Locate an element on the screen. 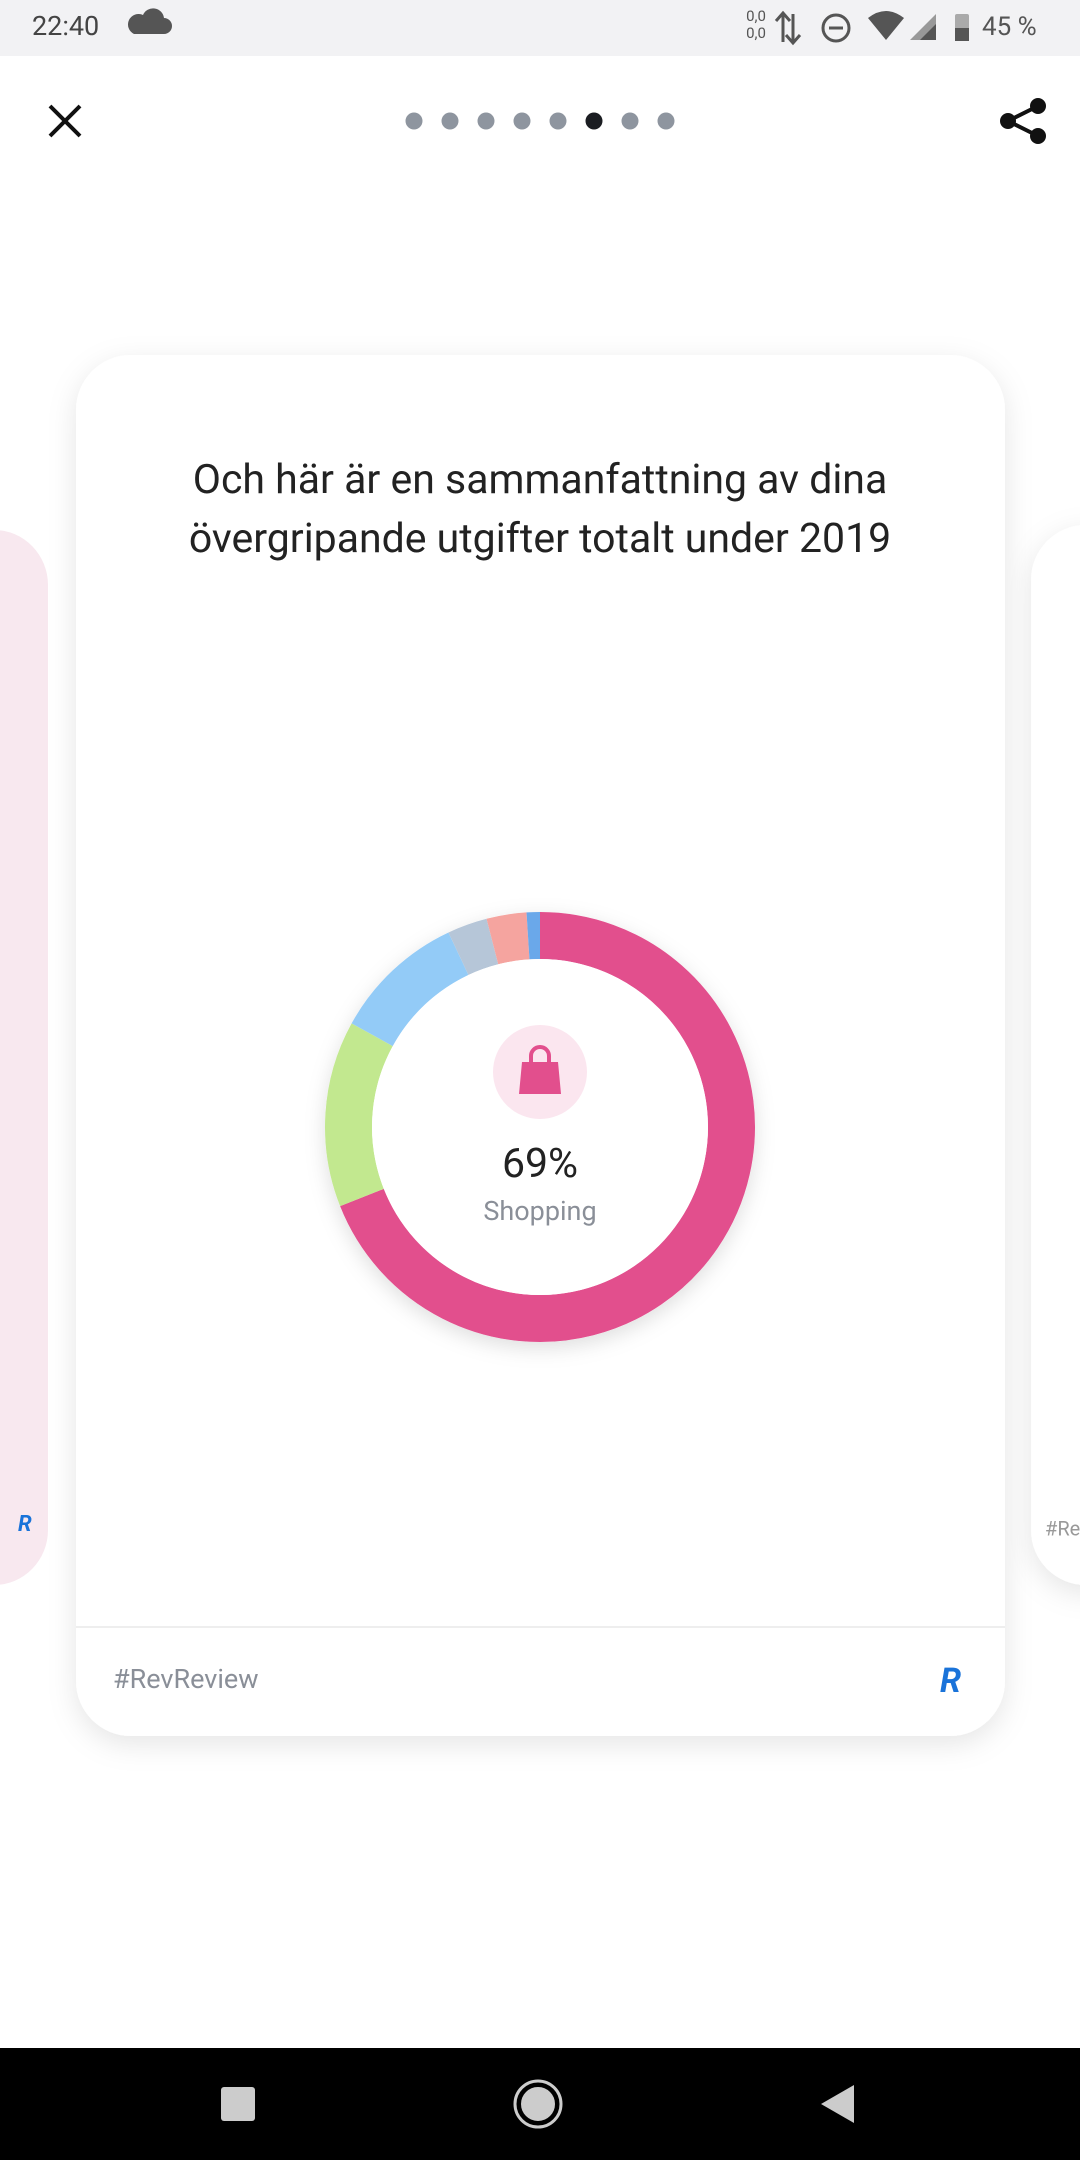 This screenshot has height=2160, width=1080. shopping-bag-handle is located at coordinates (540, 1054).